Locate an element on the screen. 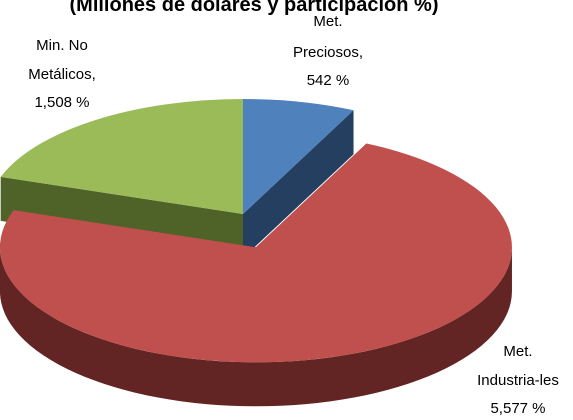 This screenshot has height=420, width=573. pie-slice-cut-face is located at coordinates (298, 184).